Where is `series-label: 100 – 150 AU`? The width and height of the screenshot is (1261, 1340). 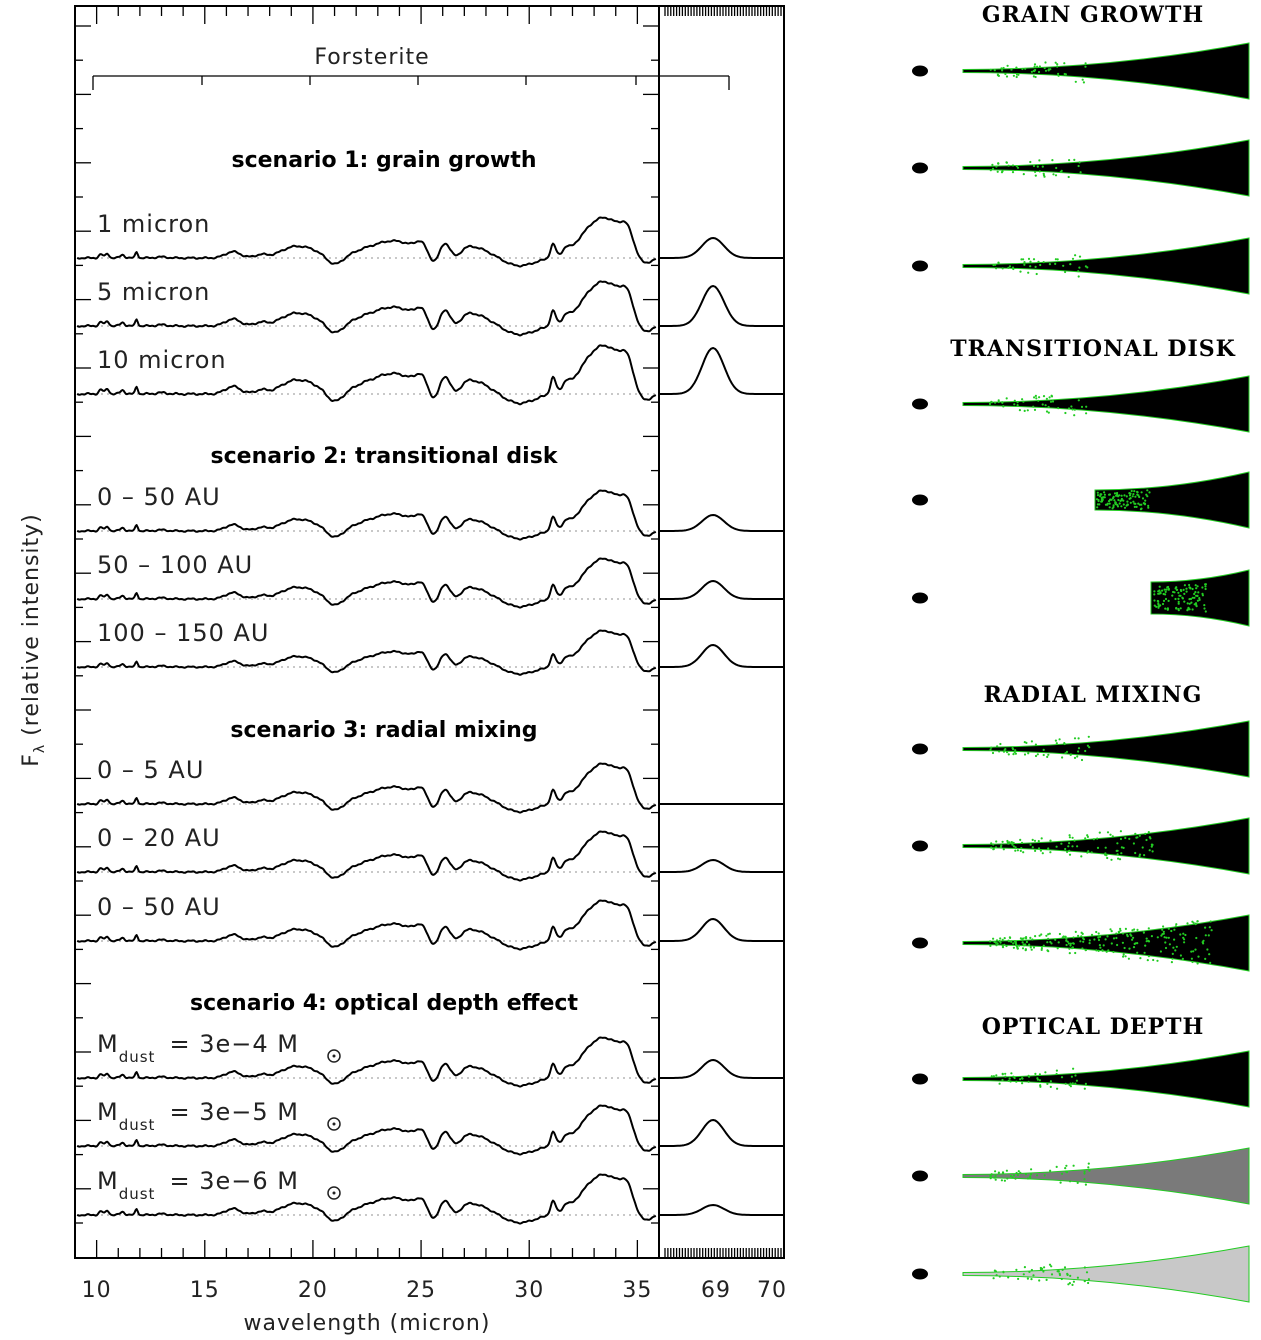
series-label: 100 – 150 AU is located at coordinates (183, 633).